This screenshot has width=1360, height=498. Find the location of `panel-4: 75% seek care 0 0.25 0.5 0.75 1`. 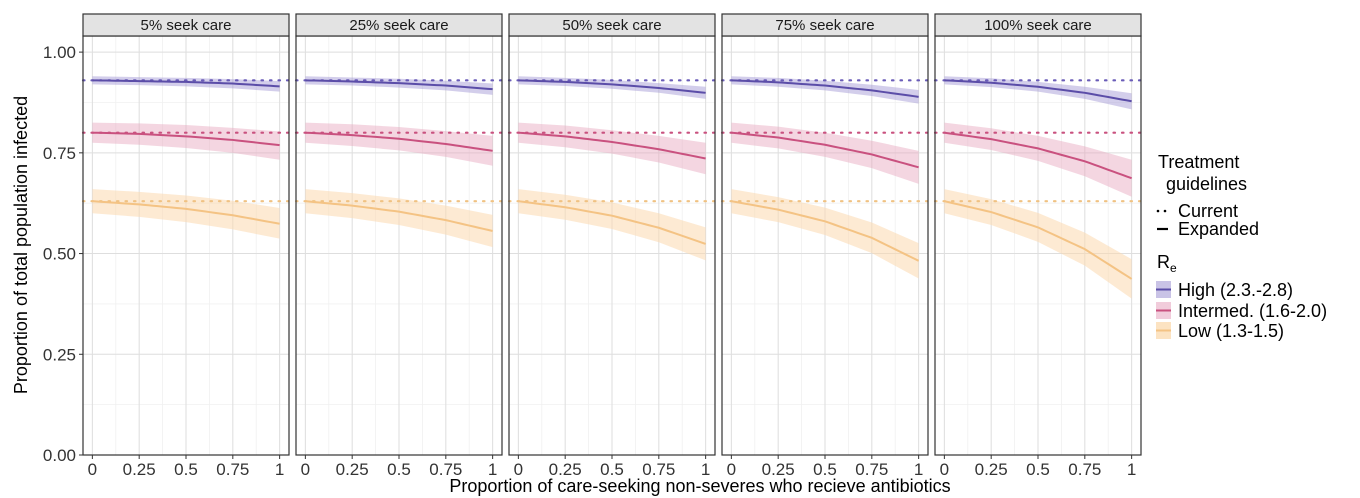

panel-4: 75% seek care 0 0.25 0.5 0.75 1 is located at coordinates (825, 246).